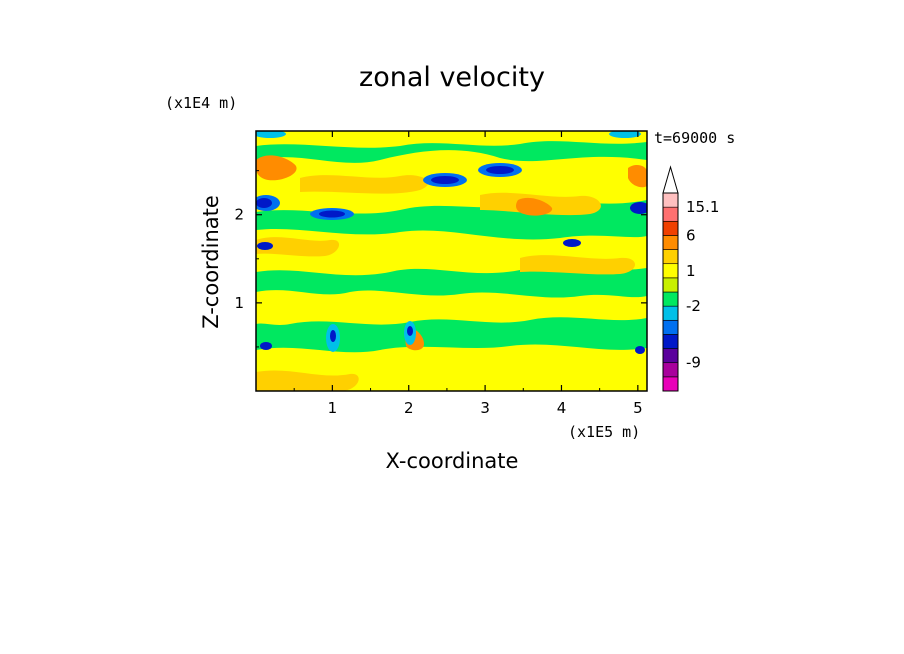 The height and width of the screenshot is (654, 904). What do you see at coordinates (702, 207) in the screenshot?
I see `colorbar-label: 15.1` at bounding box center [702, 207].